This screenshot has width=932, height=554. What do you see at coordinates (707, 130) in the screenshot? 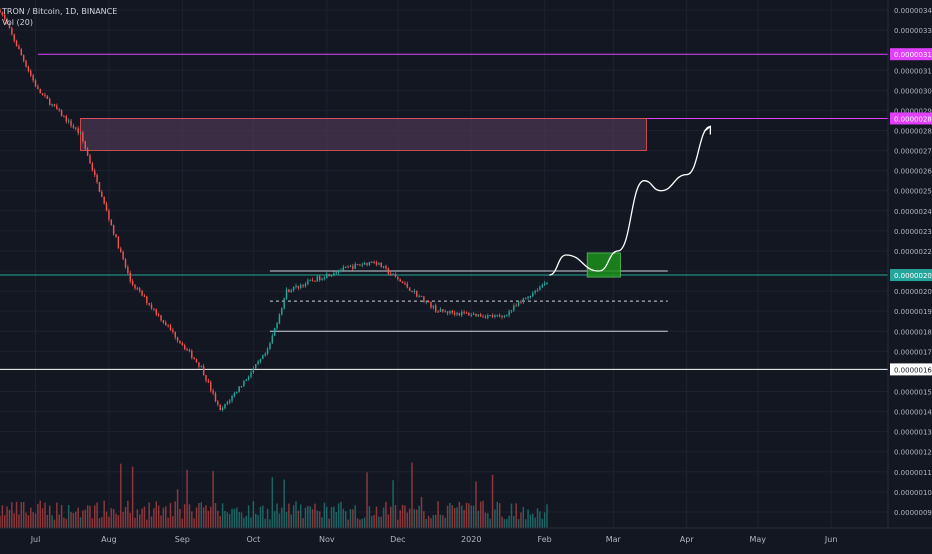
I see `projection-arrowhead` at bounding box center [707, 130].